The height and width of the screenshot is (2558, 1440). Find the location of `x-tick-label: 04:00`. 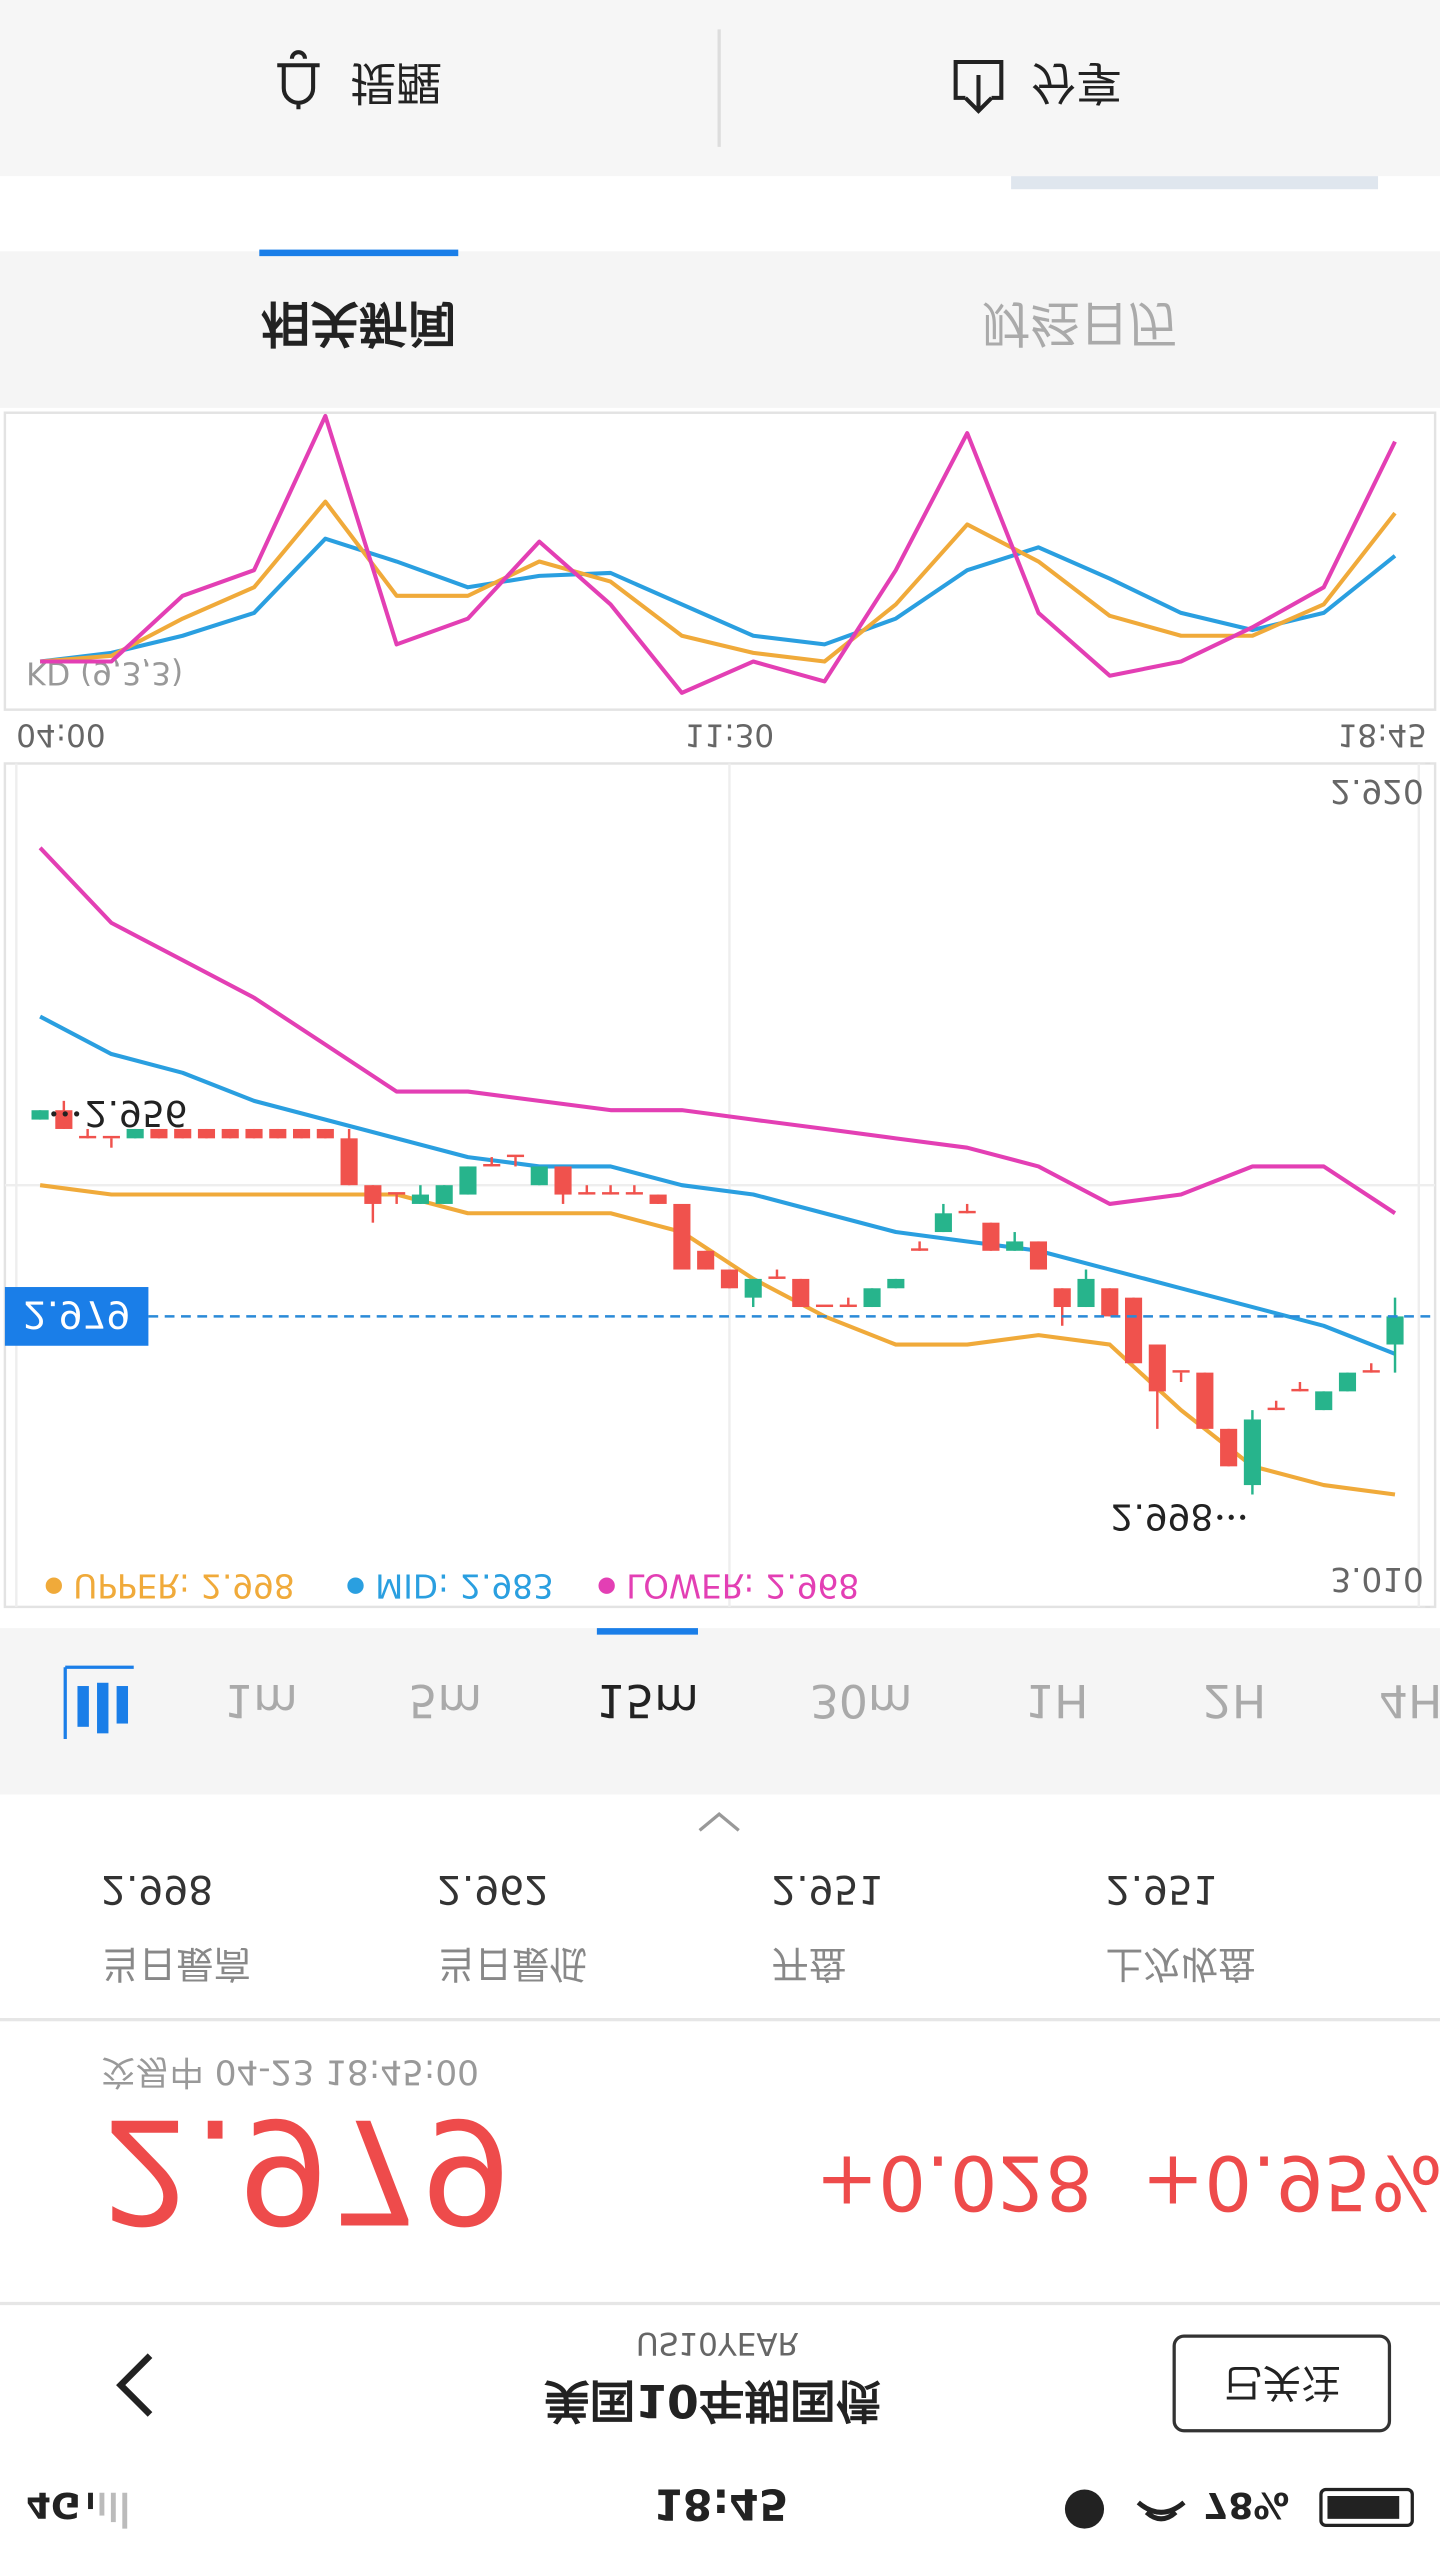

x-tick-label: 04:00 is located at coordinates (60, 734).